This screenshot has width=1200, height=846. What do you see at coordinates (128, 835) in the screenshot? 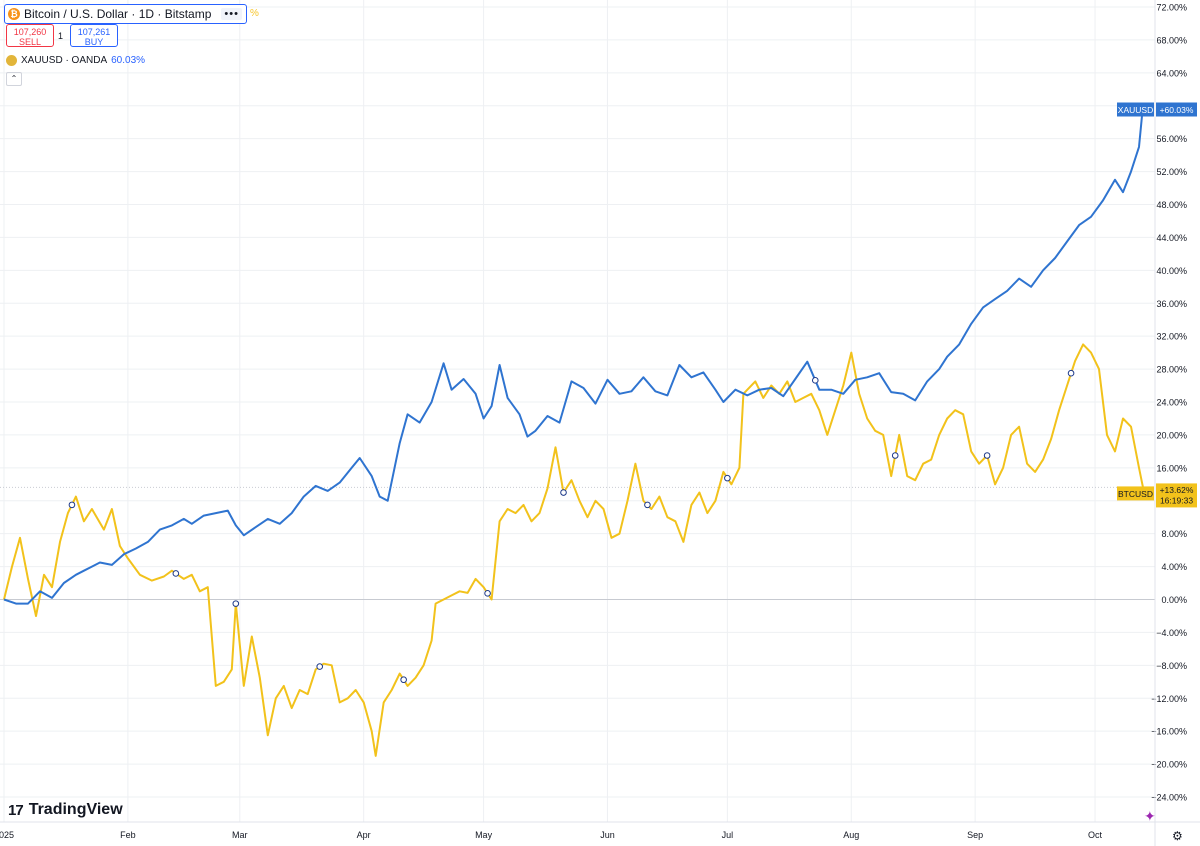
I see `x-tick-label: Feb` at bounding box center [128, 835].